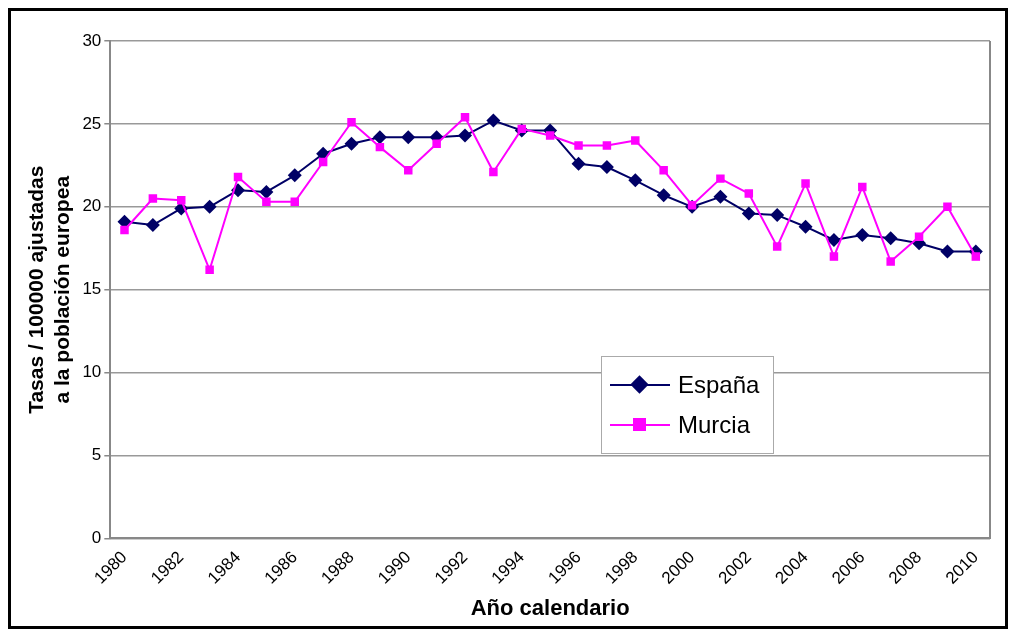 This screenshot has width=1010, height=633. I want to click on x-axis-title: Año calendario, so click(550, 607).